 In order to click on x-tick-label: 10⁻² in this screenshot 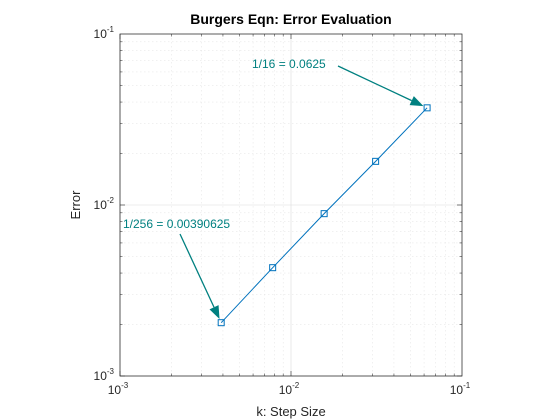, I will do `click(289, 389)`.